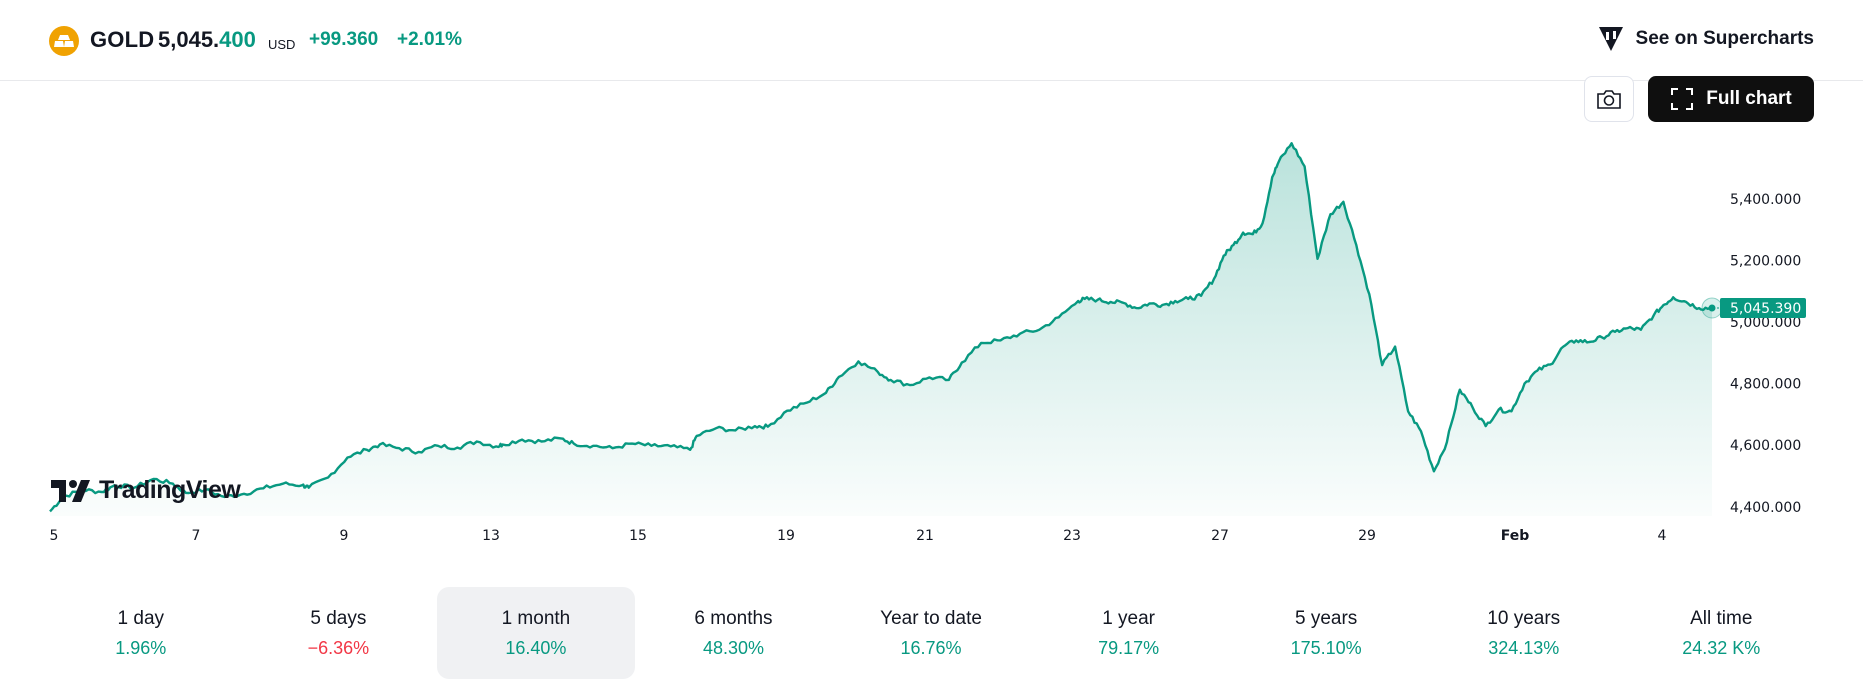  Describe the element at coordinates (1326, 647) in the screenshot. I see `period-change: 175.10%` at that location.